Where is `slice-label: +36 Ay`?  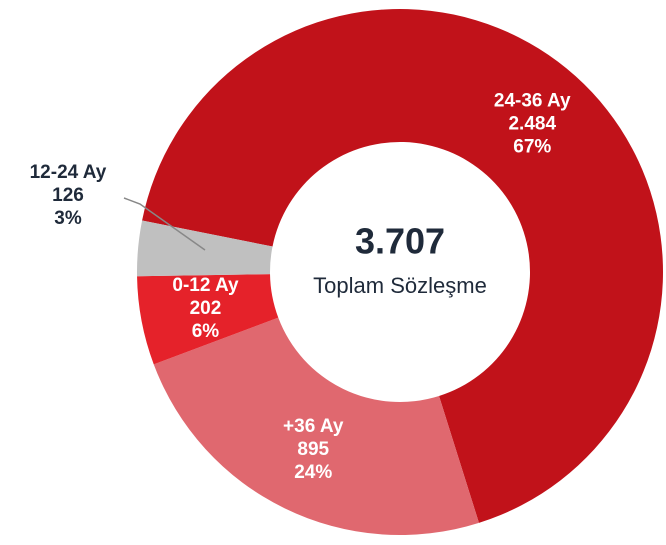
slice-label: +36 Ay is located at coordinates (313, 426).